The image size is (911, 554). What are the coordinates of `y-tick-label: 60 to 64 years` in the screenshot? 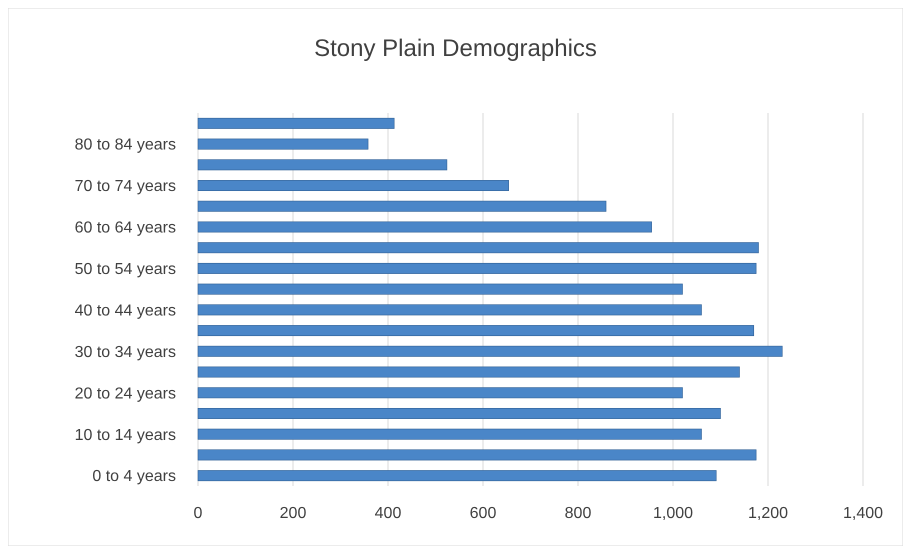 It's located at (125, 228).